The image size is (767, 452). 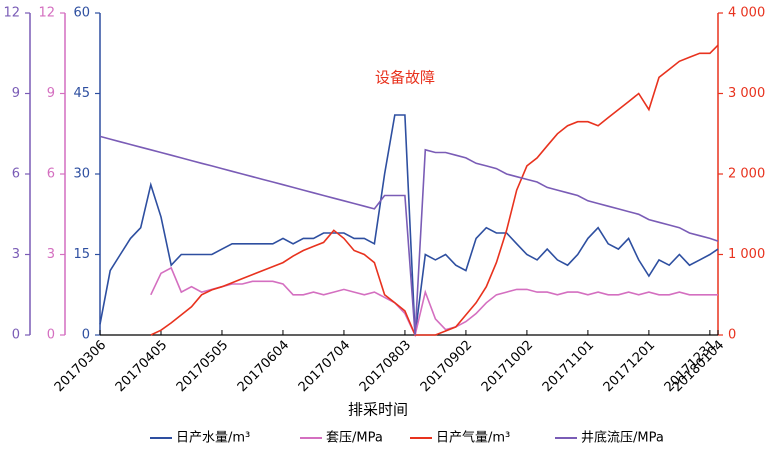 I want to click on legend-label: 日产水量/m³, so click(x=213, y=438).